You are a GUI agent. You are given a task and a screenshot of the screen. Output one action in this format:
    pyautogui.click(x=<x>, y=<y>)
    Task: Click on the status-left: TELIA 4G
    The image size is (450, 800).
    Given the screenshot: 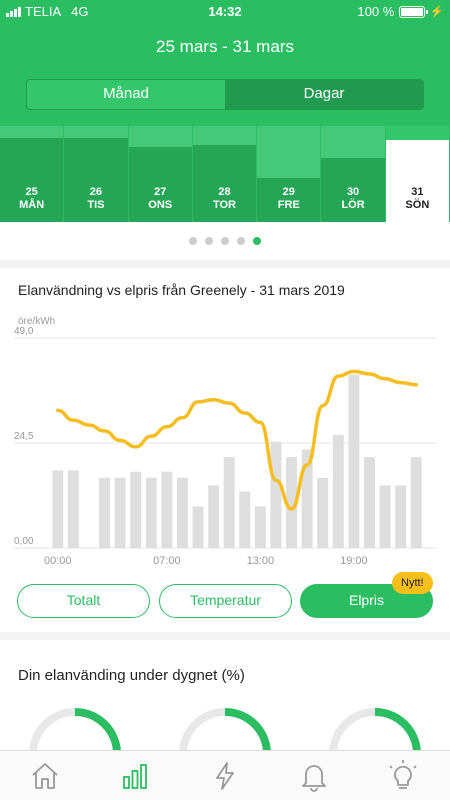 What is the action you would take?
    pyautogui.click(x=47, y=11)
    